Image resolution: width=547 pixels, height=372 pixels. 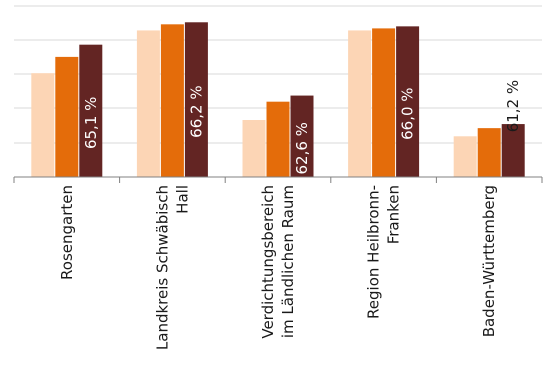 I want to click on category-label: Verdichtungsbereich im Ländlichen Raum, so click(x=278, y=262).